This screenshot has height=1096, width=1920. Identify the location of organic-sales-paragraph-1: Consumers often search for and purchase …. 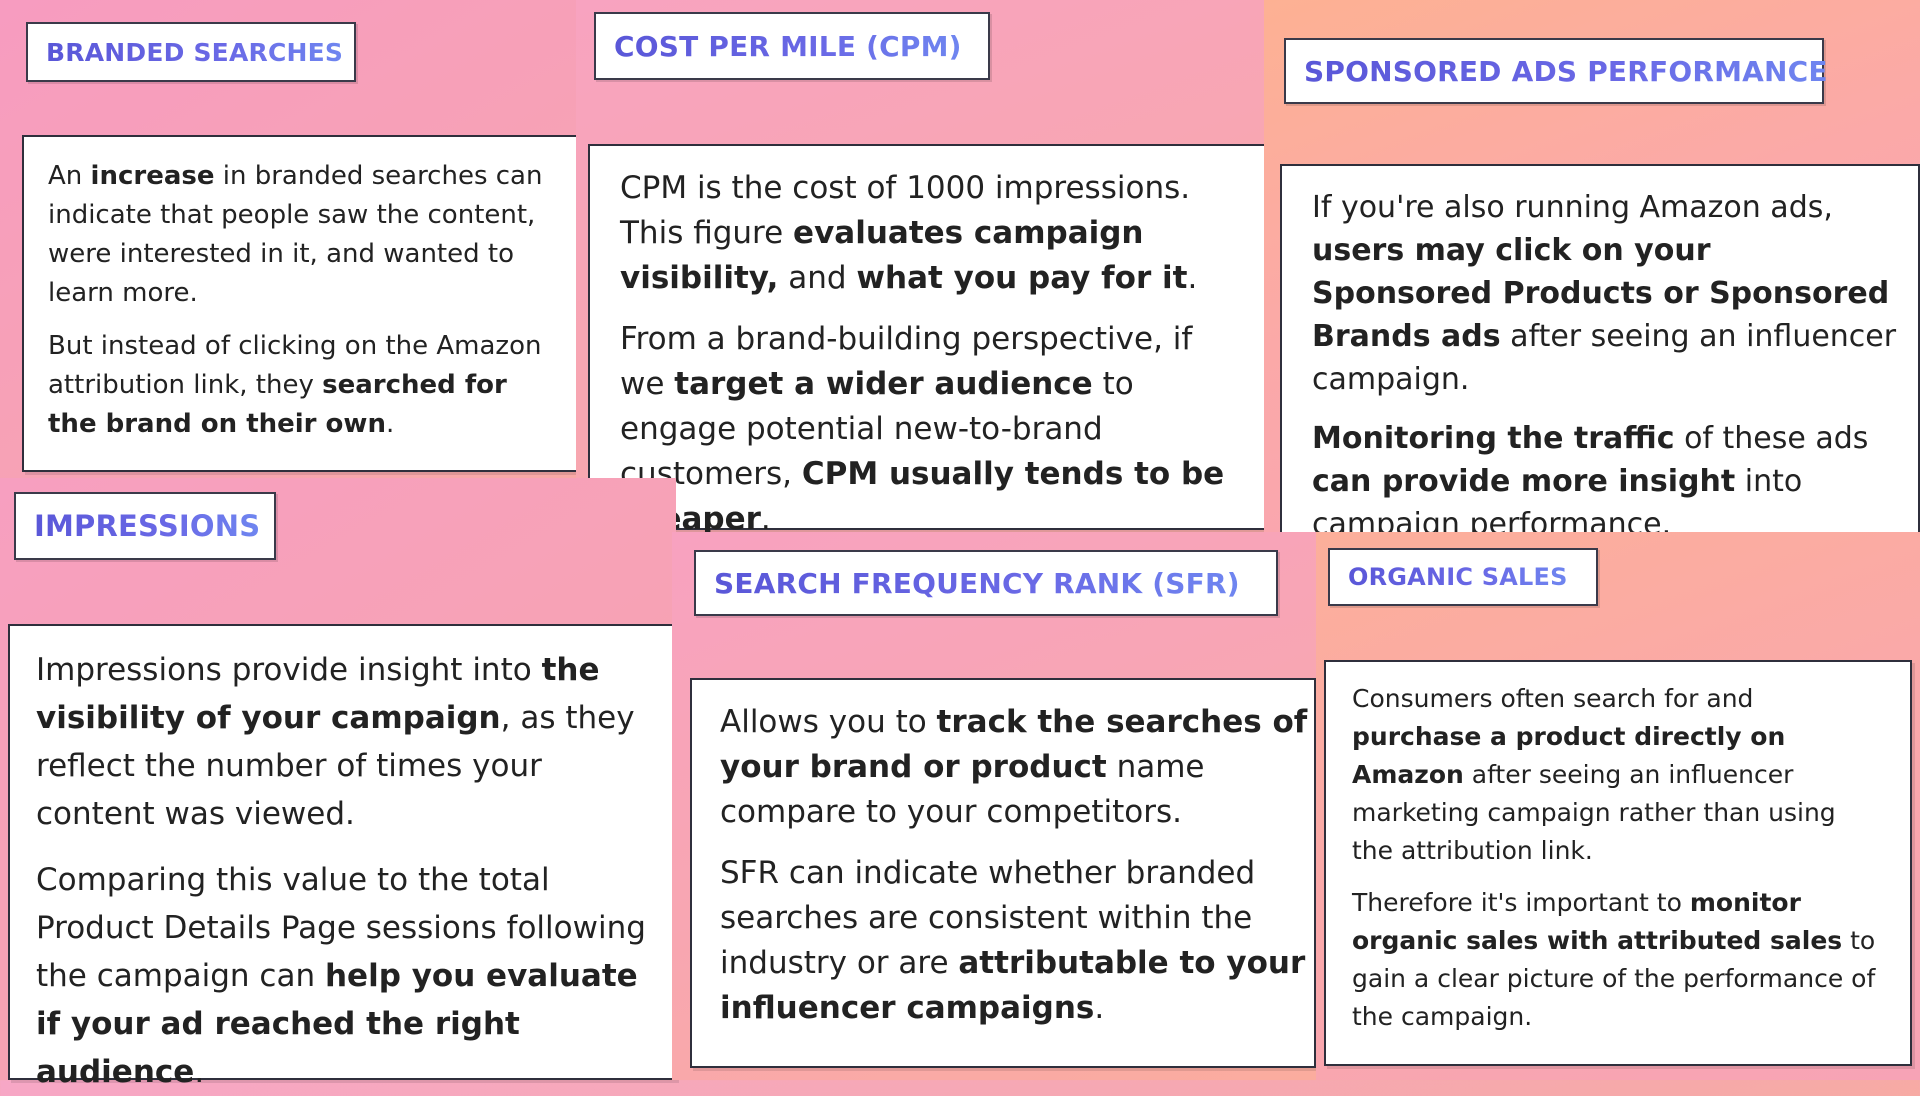
(1594, 774).